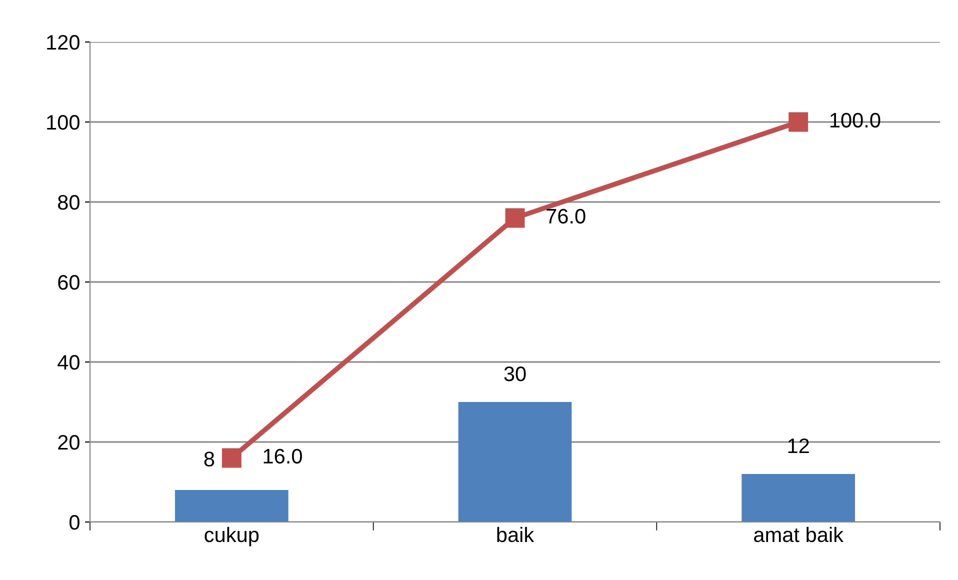  I want to click on data-label: 8, so click(209, 459).